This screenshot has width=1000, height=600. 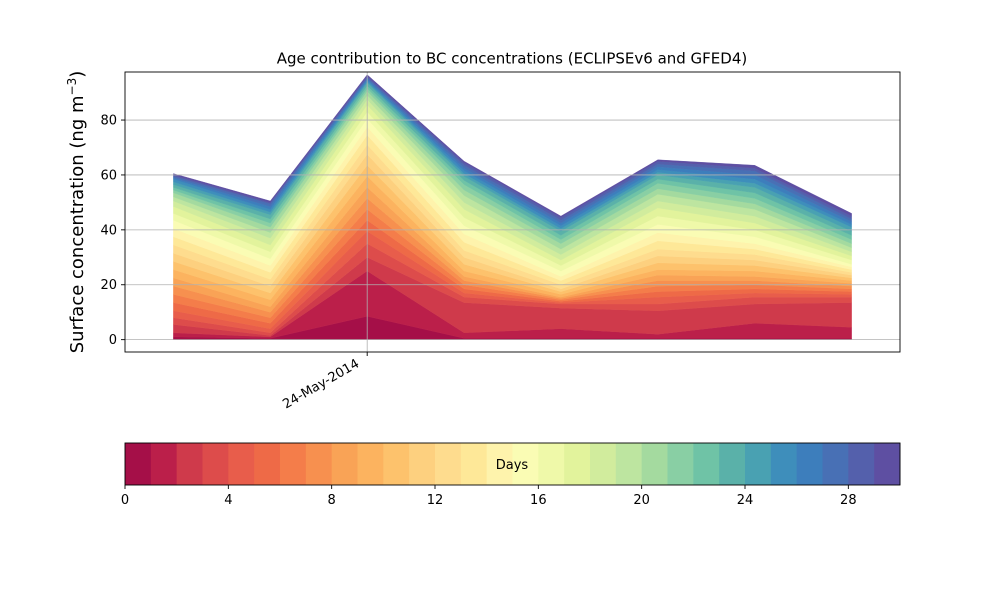 What do you see at coordinates (745, 500) in the screenshot?
I see `colorbar-tick-label: 24` at bounding box center [745, 500].